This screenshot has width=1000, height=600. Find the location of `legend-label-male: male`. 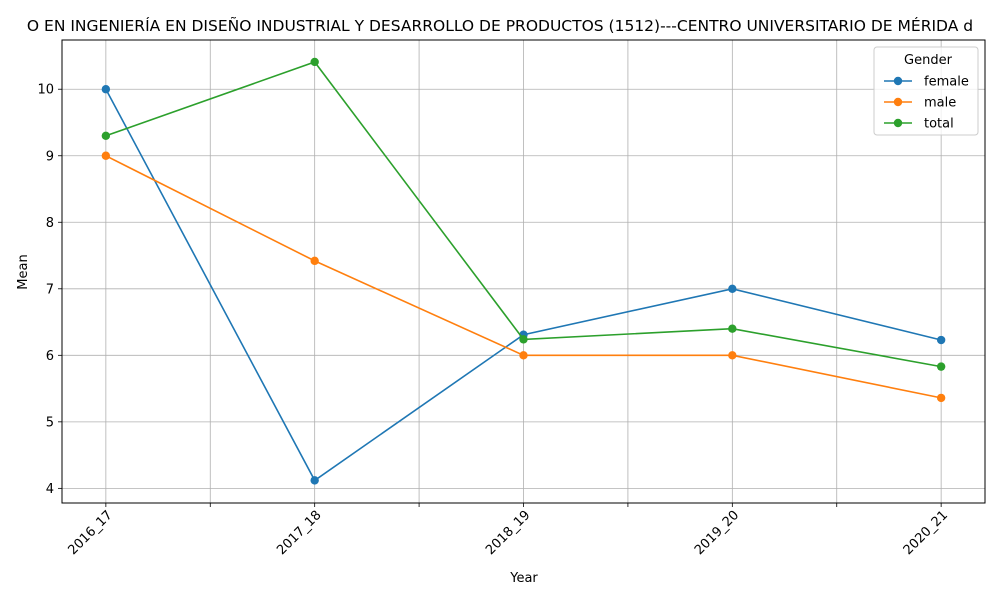

legend-label-male: male is located at coordinates (940, 103).